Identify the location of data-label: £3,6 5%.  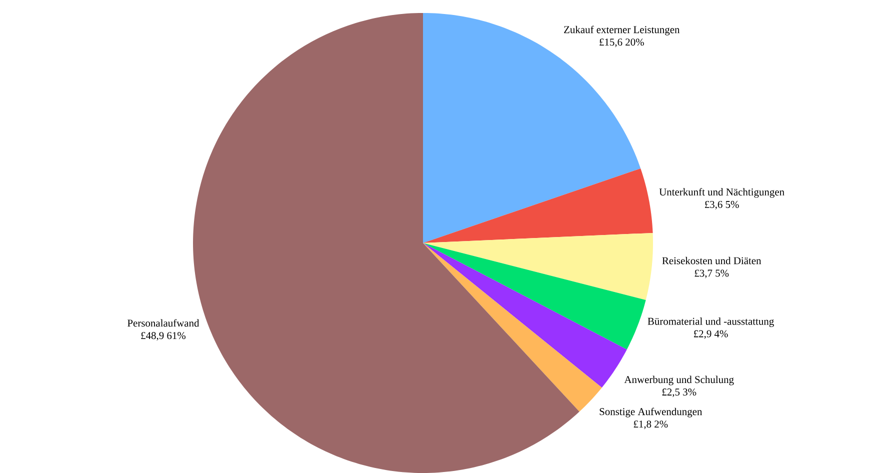
(722, 205).